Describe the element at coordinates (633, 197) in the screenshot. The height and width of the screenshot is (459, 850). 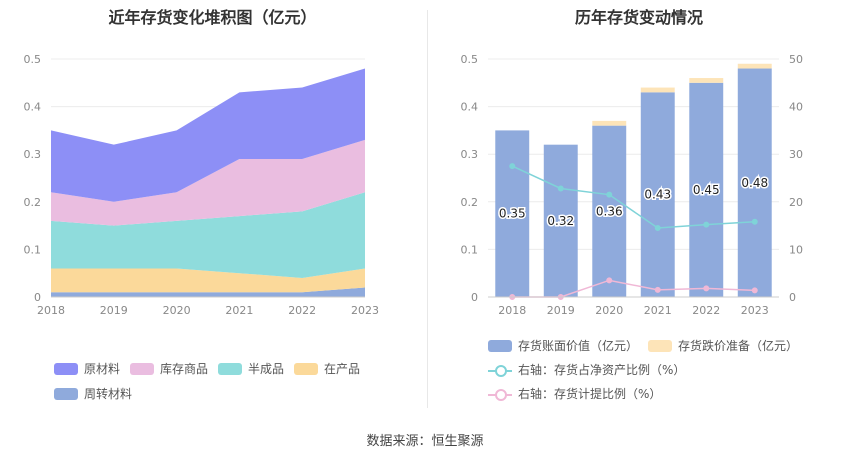
I see `line-series` at that location.